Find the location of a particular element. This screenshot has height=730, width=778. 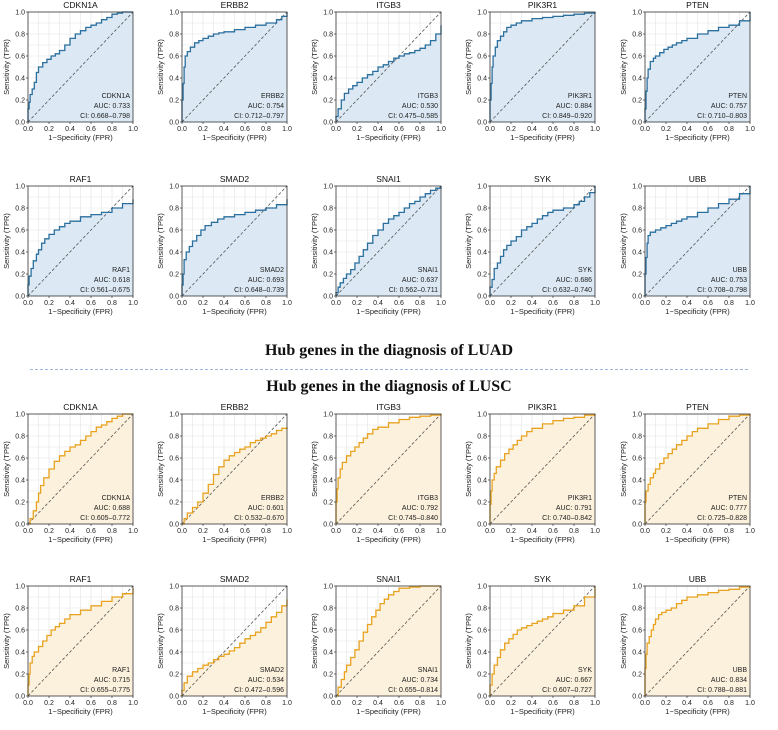

annotation-auc: AUC: 0.791 is located at coordinates (574, 508).